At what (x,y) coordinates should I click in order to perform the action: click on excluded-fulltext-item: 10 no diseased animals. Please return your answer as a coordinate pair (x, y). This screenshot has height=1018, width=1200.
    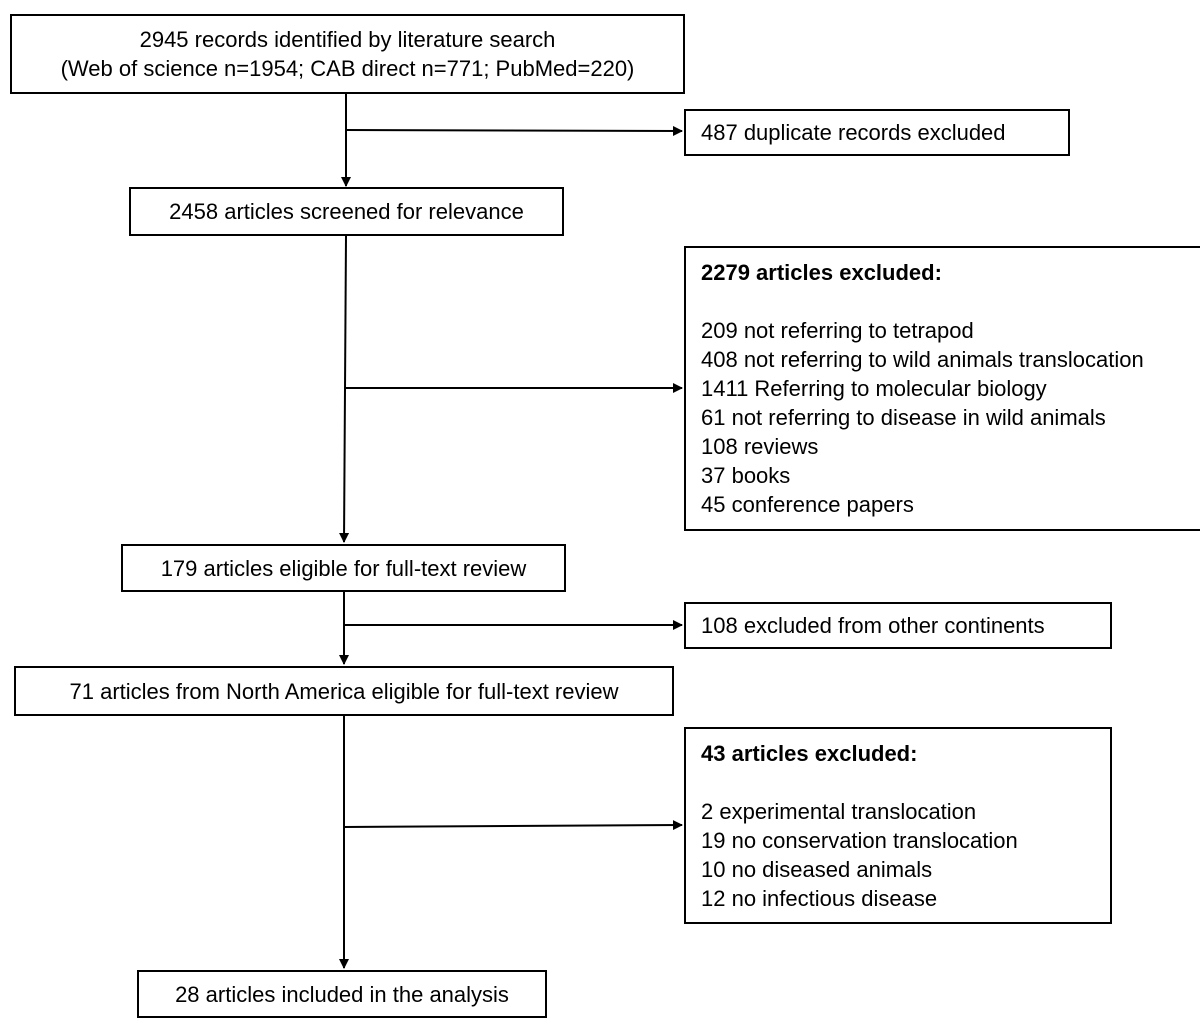
    Looking at the image, I should click on (817, 869).